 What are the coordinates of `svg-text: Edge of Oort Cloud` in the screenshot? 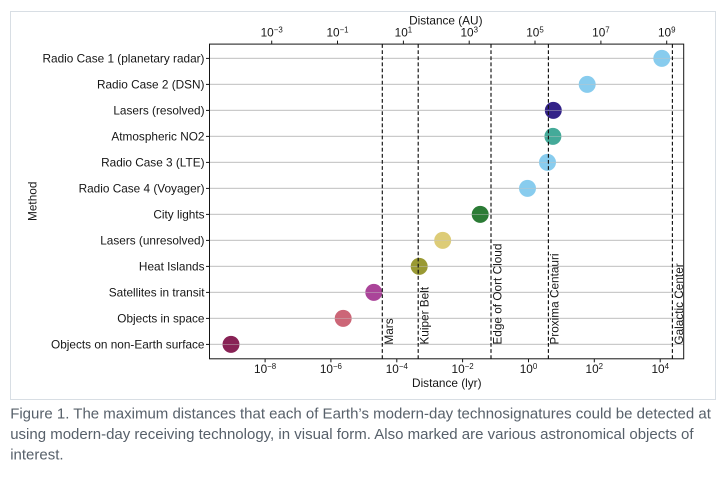 It's located at (497, 294).